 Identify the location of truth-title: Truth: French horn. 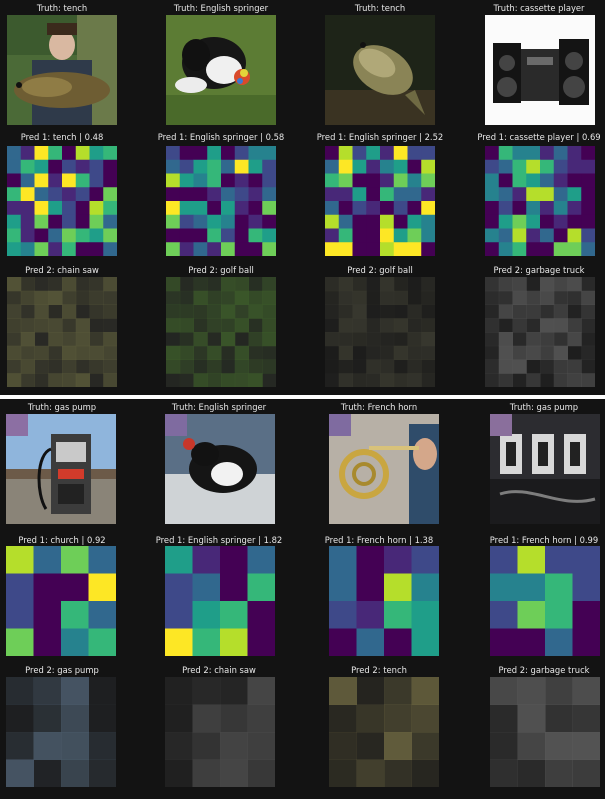
(379, 407).